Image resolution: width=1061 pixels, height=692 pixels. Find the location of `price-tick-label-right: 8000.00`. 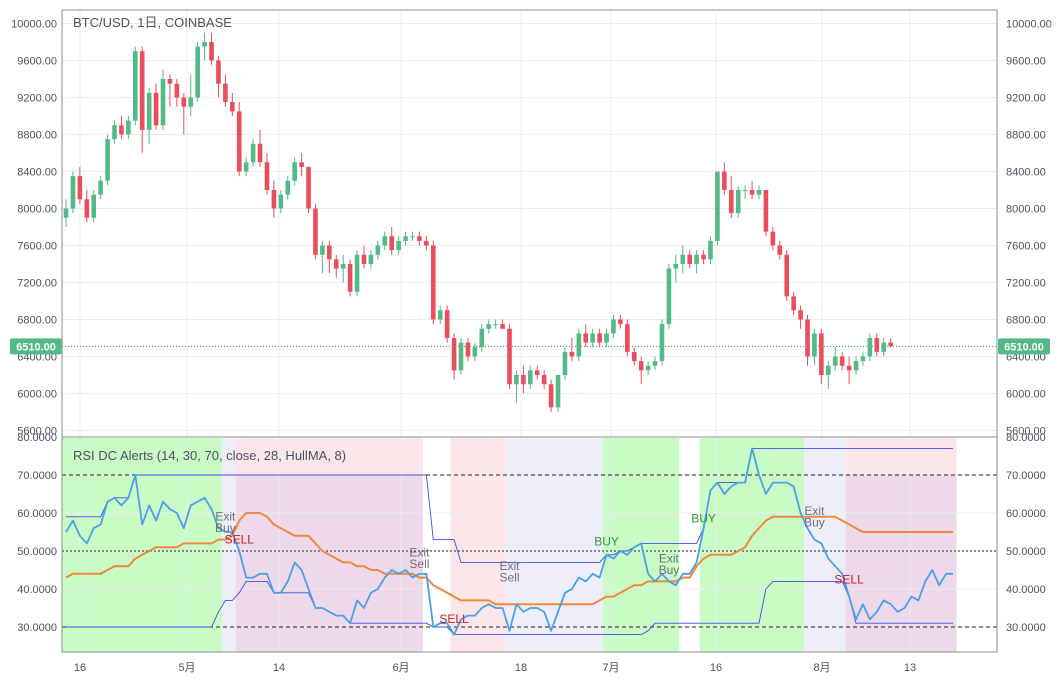

price-tick-label-right: 8000.00 is located at coordinates (1026, 210).